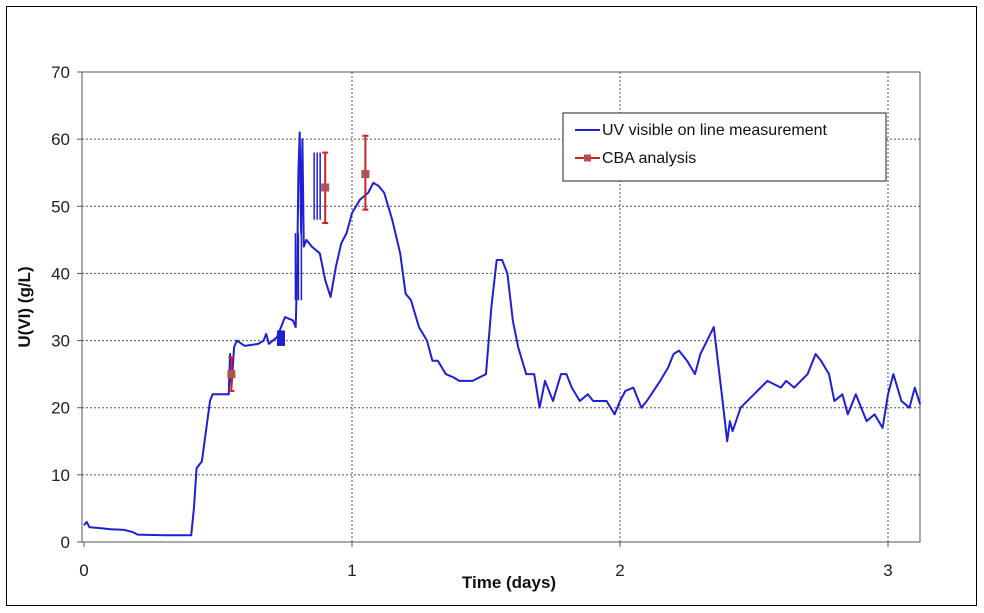  What do you see at coordinates (60, 273) in the screenshot?
I see `y-tick-label: 40` at bounding box center [60, 273].